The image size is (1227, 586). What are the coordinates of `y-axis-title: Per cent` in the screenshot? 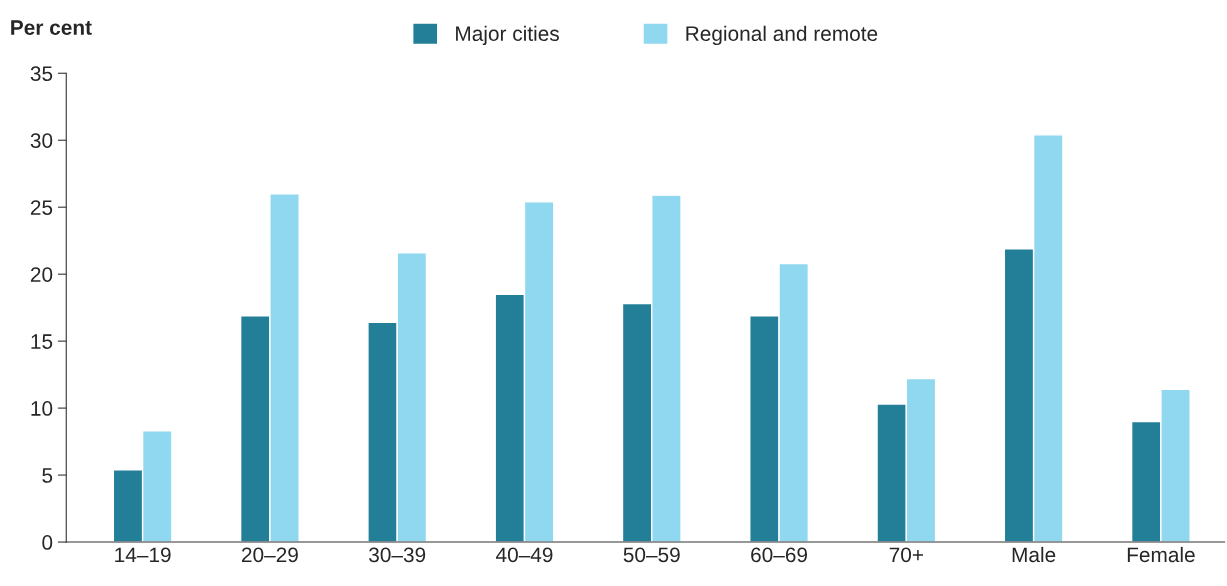 It's located at (51, 27).